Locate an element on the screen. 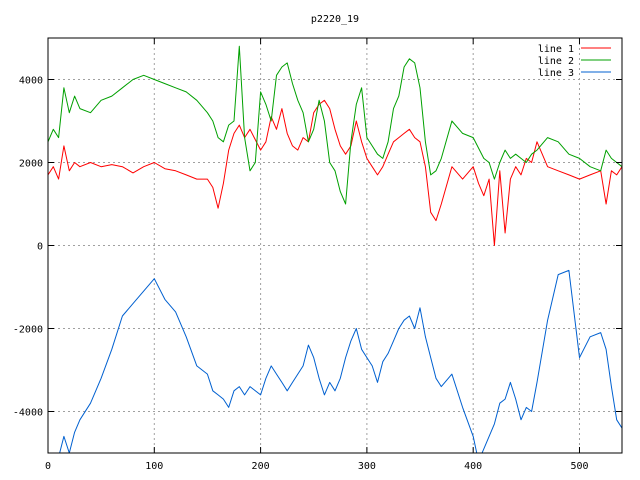 This screenshot has width=640, height=480. x-tick-label: 300 is located at coordinates (367, 466).